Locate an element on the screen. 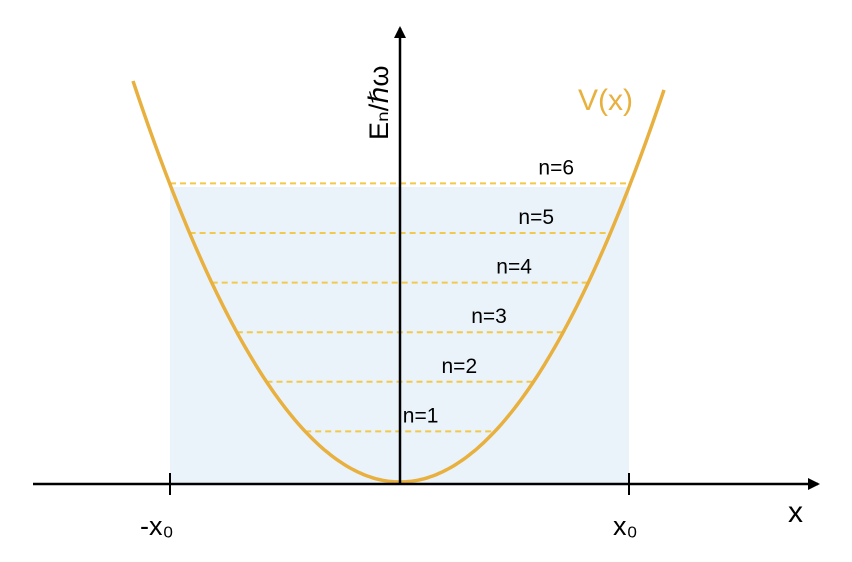  energy-level-label-3: n=3 is located at coordinates (489, 316).